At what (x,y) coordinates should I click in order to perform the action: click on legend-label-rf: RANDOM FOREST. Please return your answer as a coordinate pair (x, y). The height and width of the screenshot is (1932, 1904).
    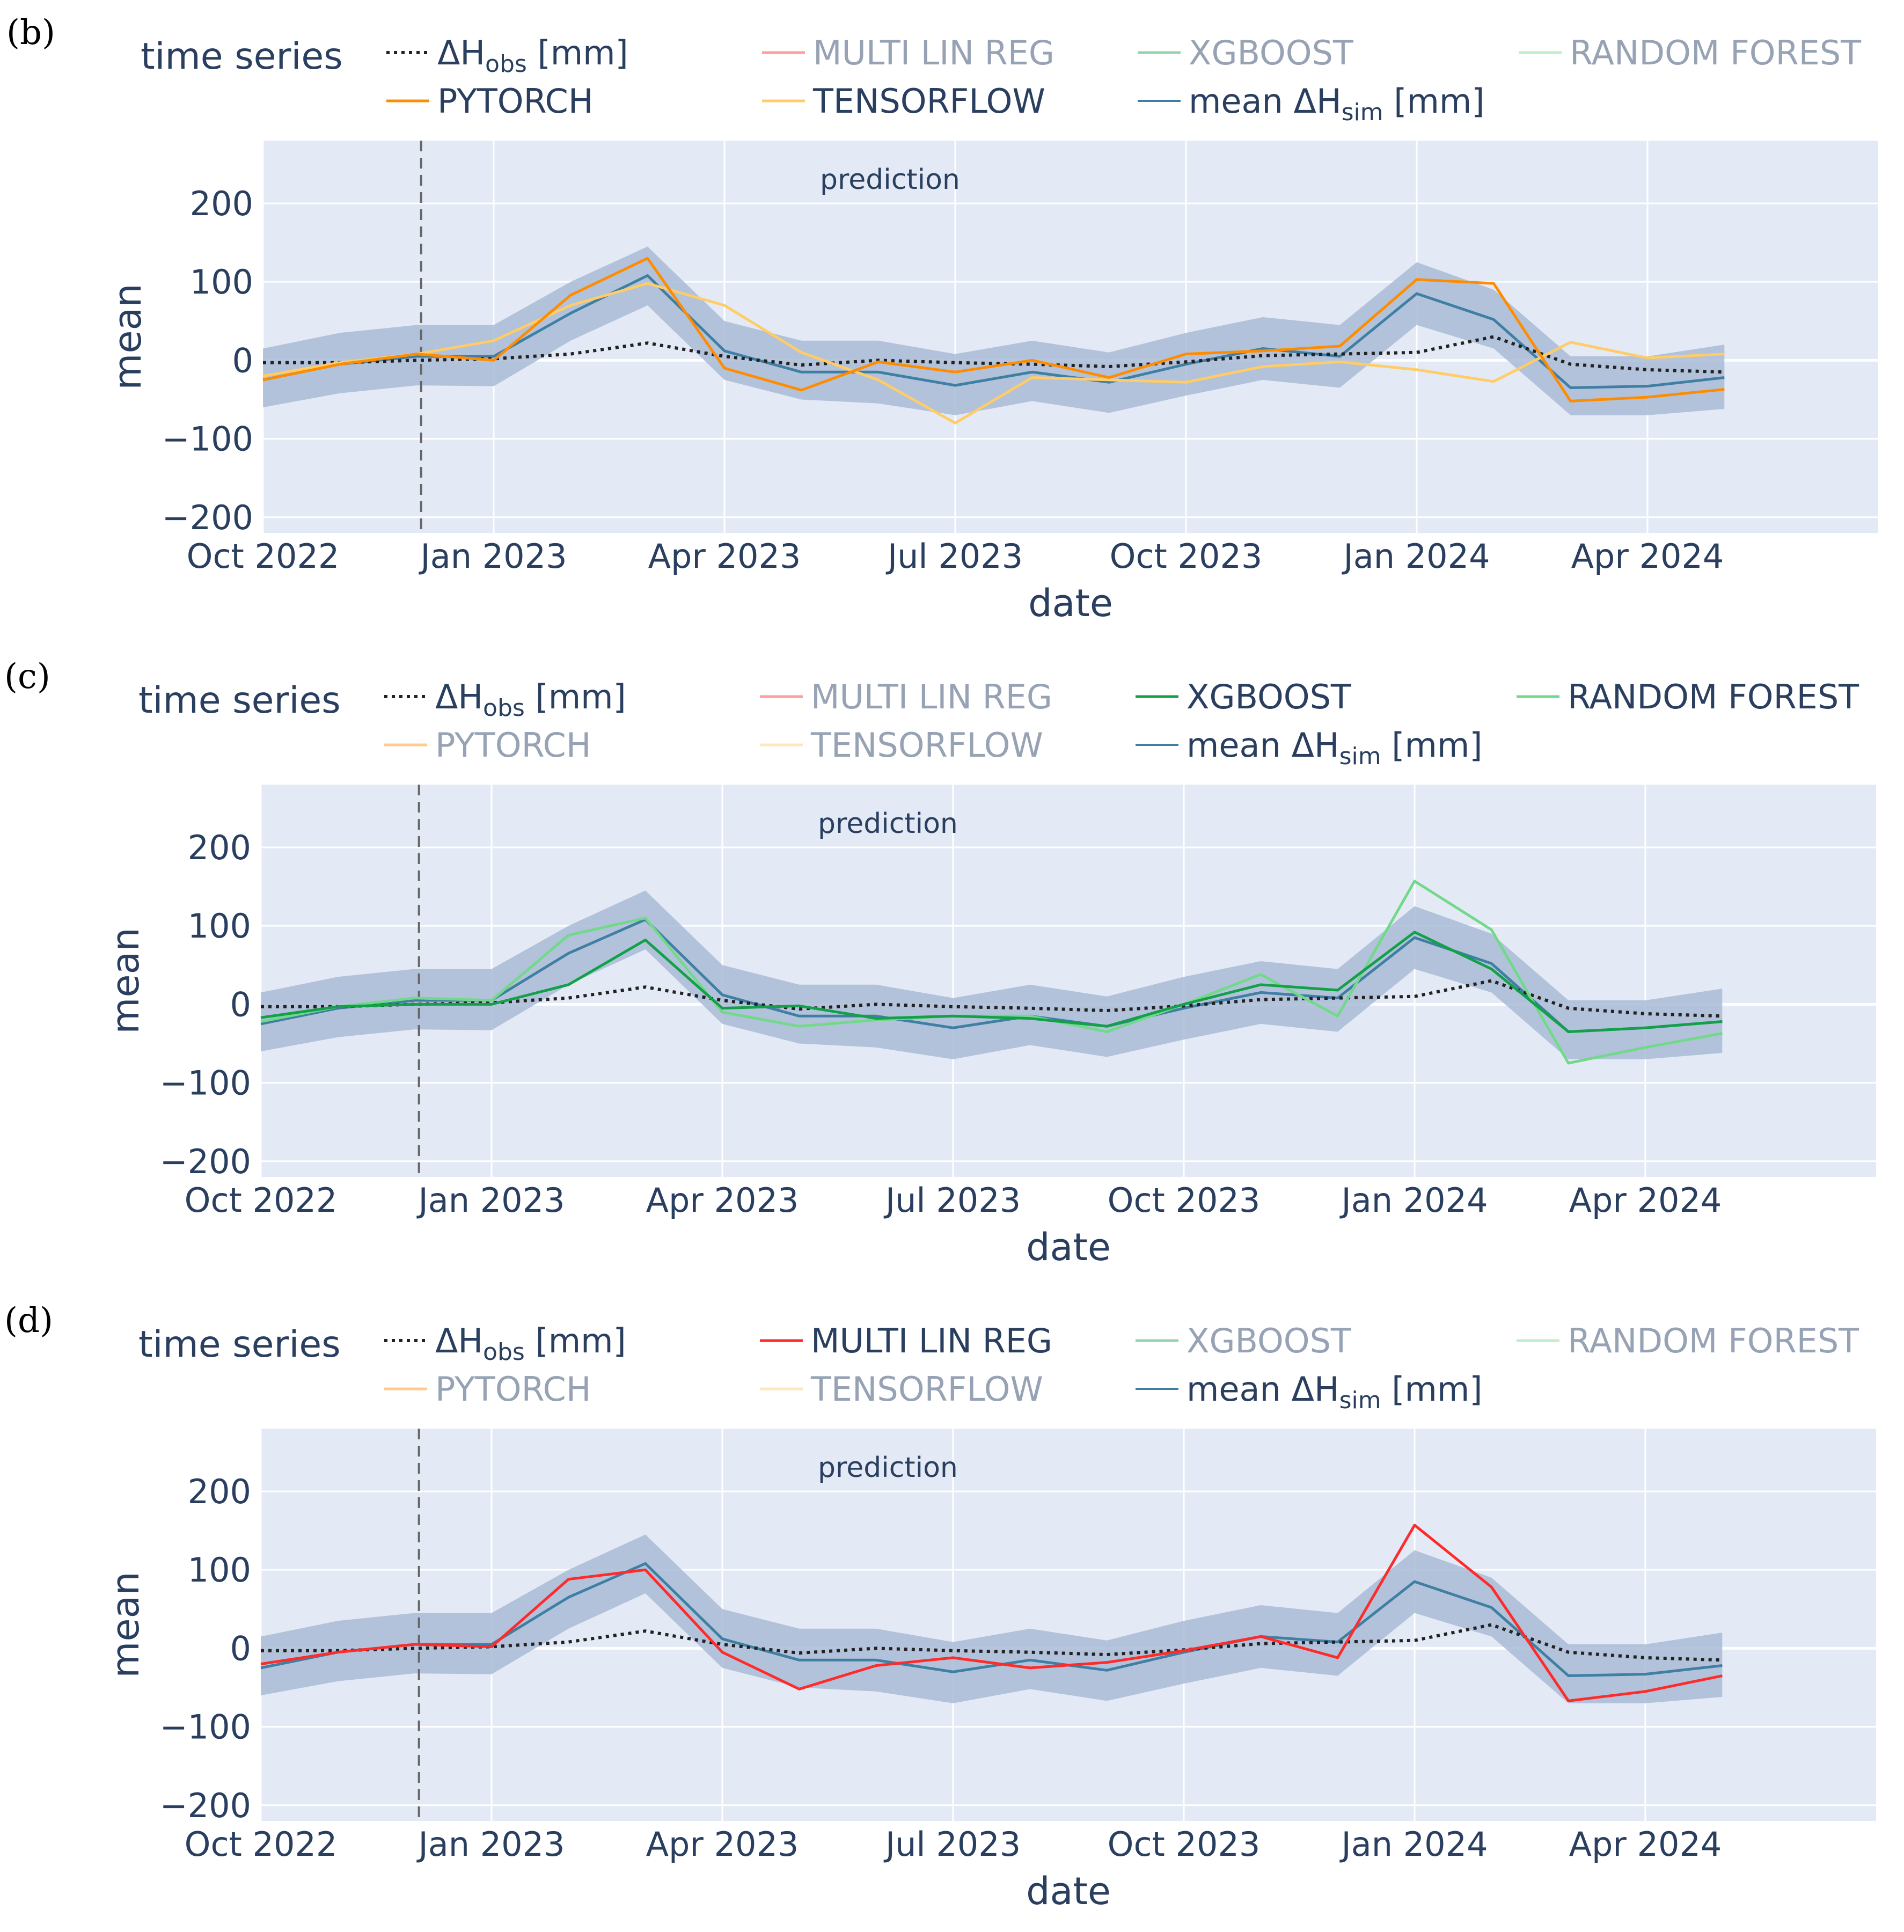
    Looking at the image, I should click on (1714, 696).